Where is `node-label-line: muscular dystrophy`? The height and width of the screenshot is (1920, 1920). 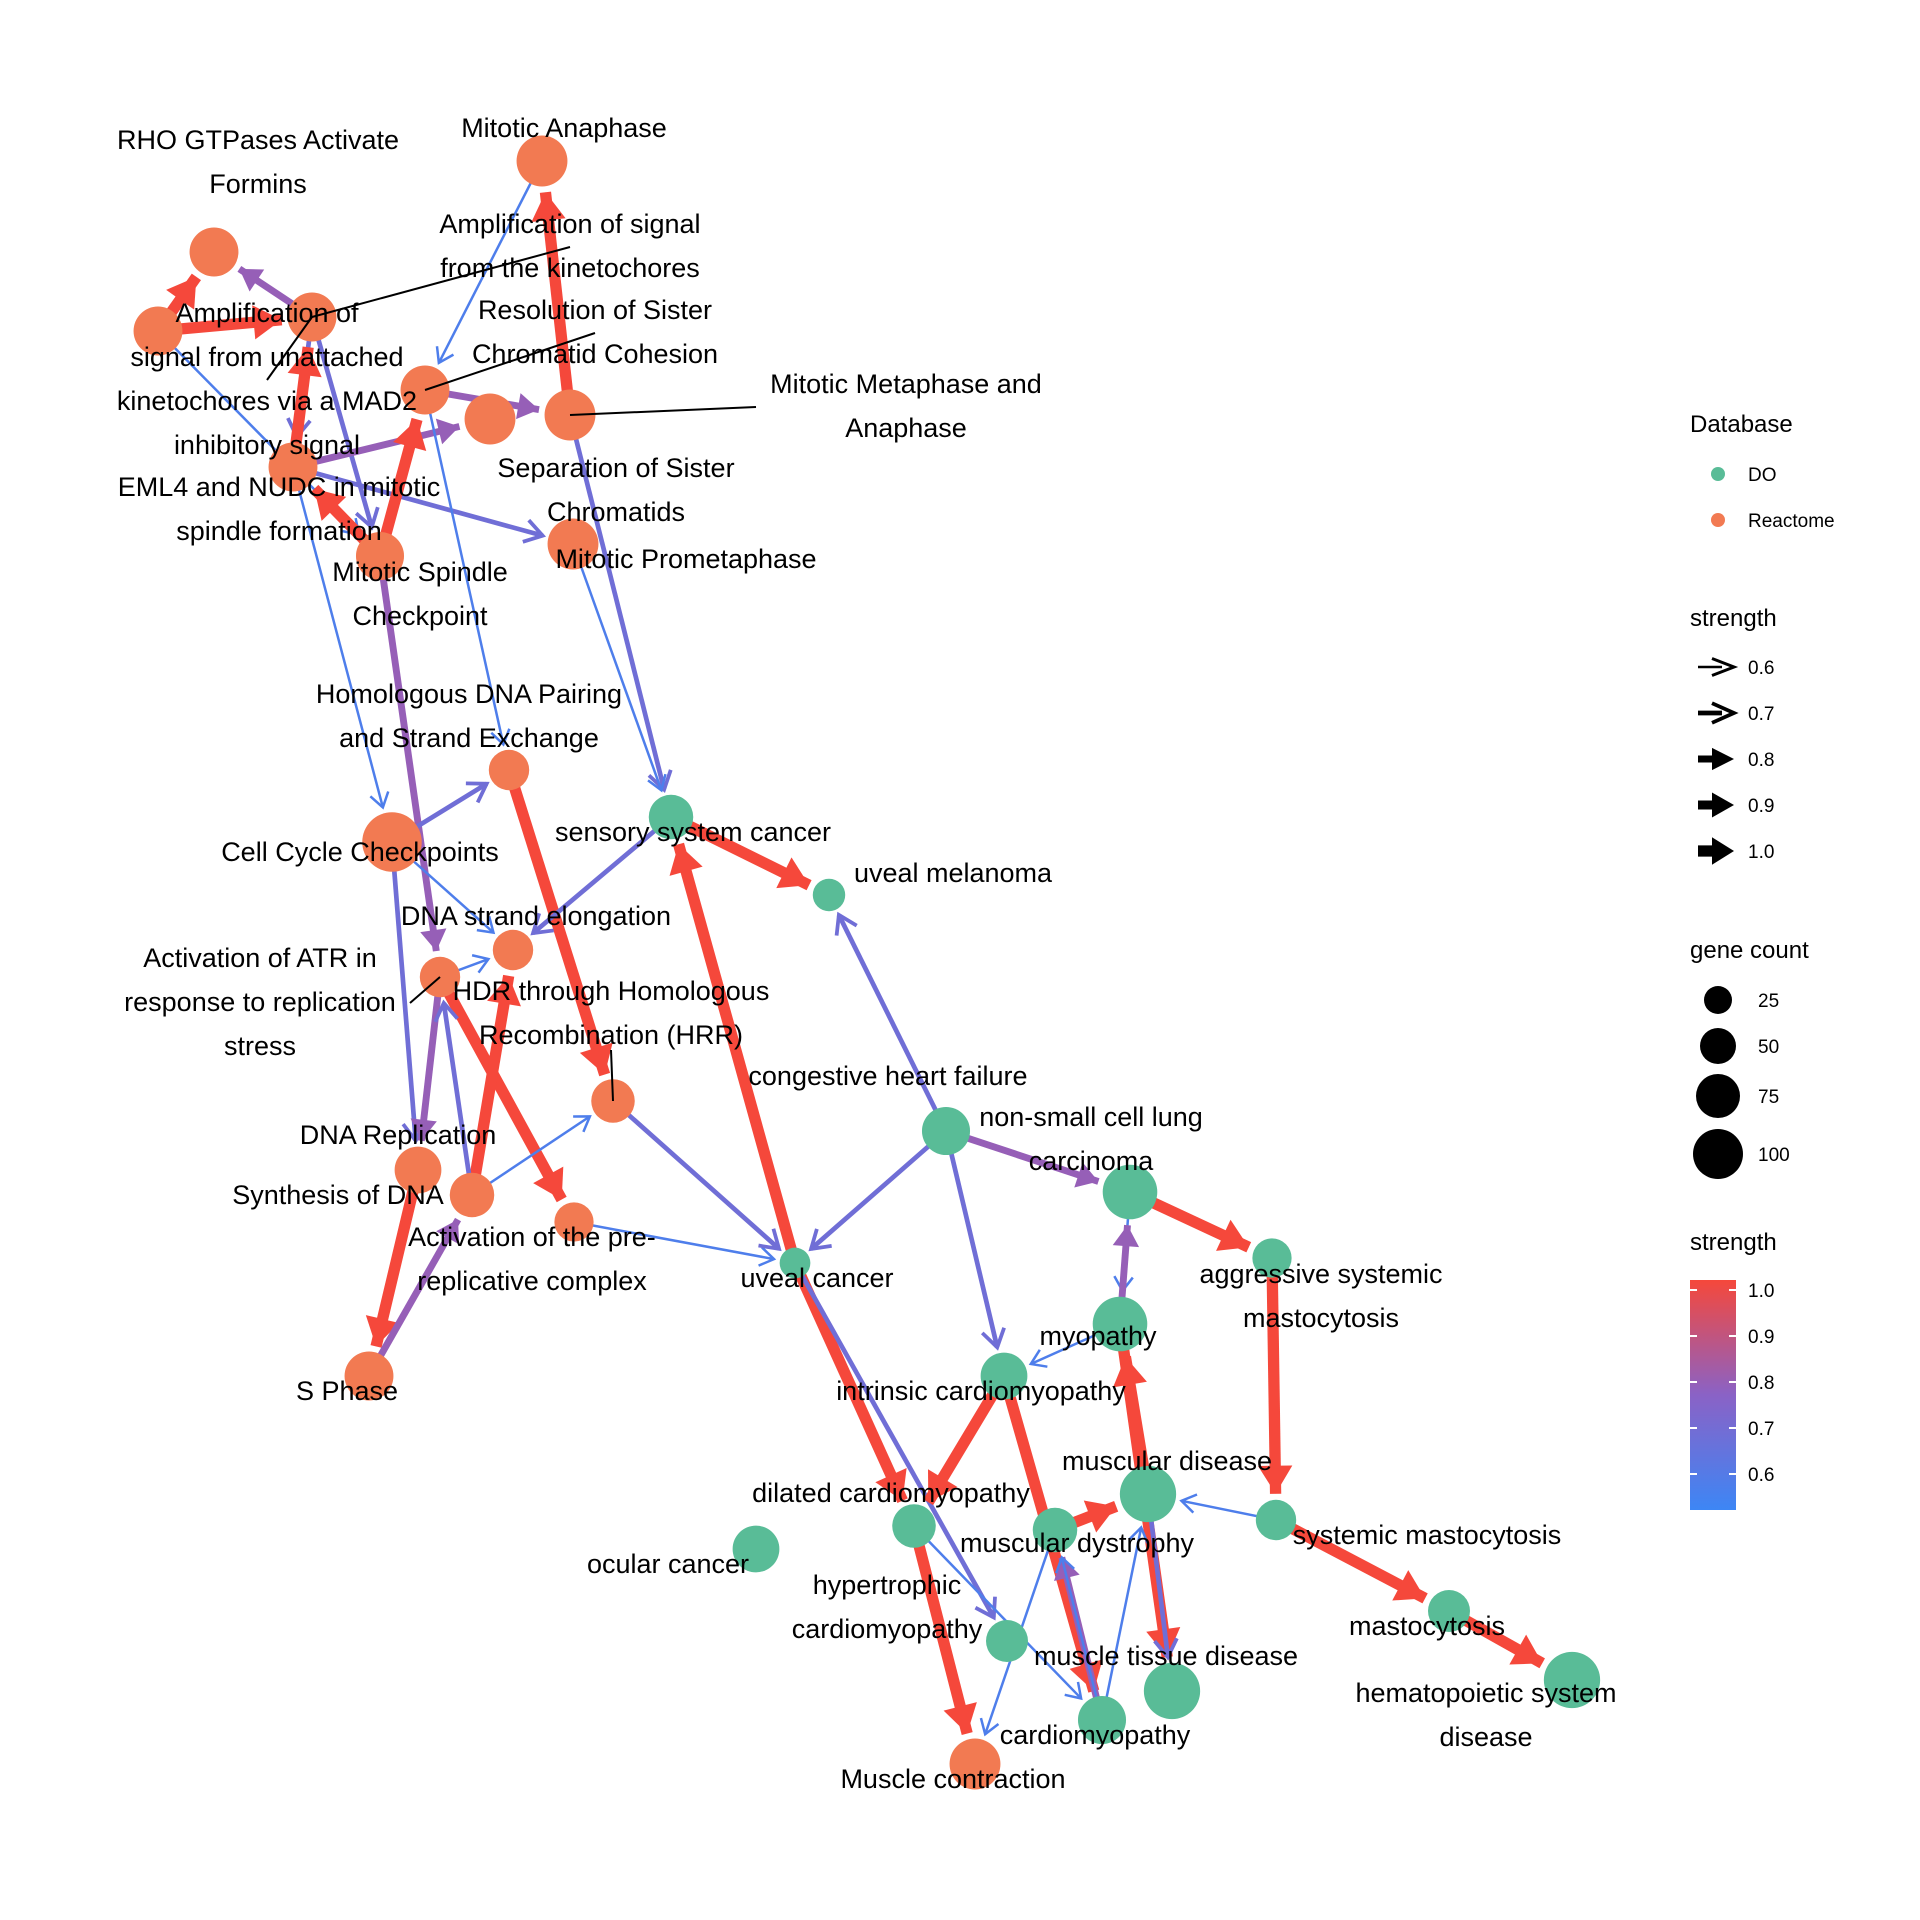 node-label-line: muscular dystrophy is located at coordinates (1077, 1543).